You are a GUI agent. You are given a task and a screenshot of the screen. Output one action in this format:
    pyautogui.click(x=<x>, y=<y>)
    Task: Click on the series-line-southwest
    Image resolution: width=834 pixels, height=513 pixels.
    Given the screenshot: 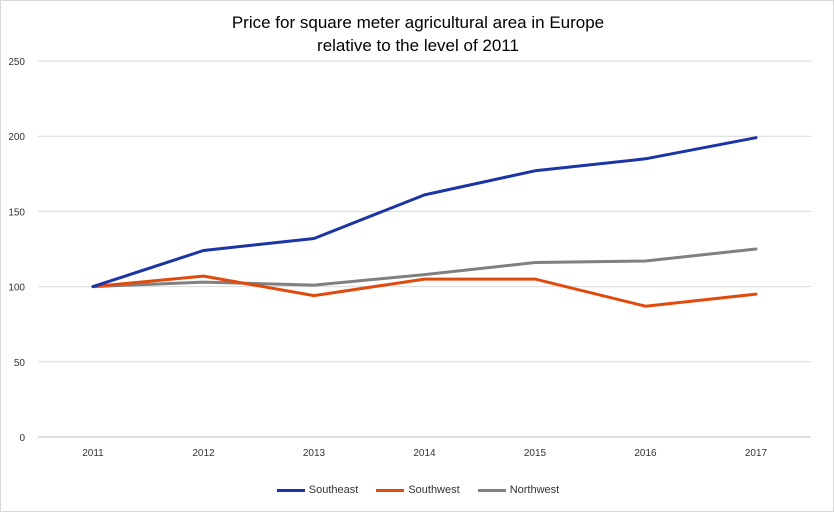 What is the action you would take?
    pyautogui.click(x=424, y=291)
    